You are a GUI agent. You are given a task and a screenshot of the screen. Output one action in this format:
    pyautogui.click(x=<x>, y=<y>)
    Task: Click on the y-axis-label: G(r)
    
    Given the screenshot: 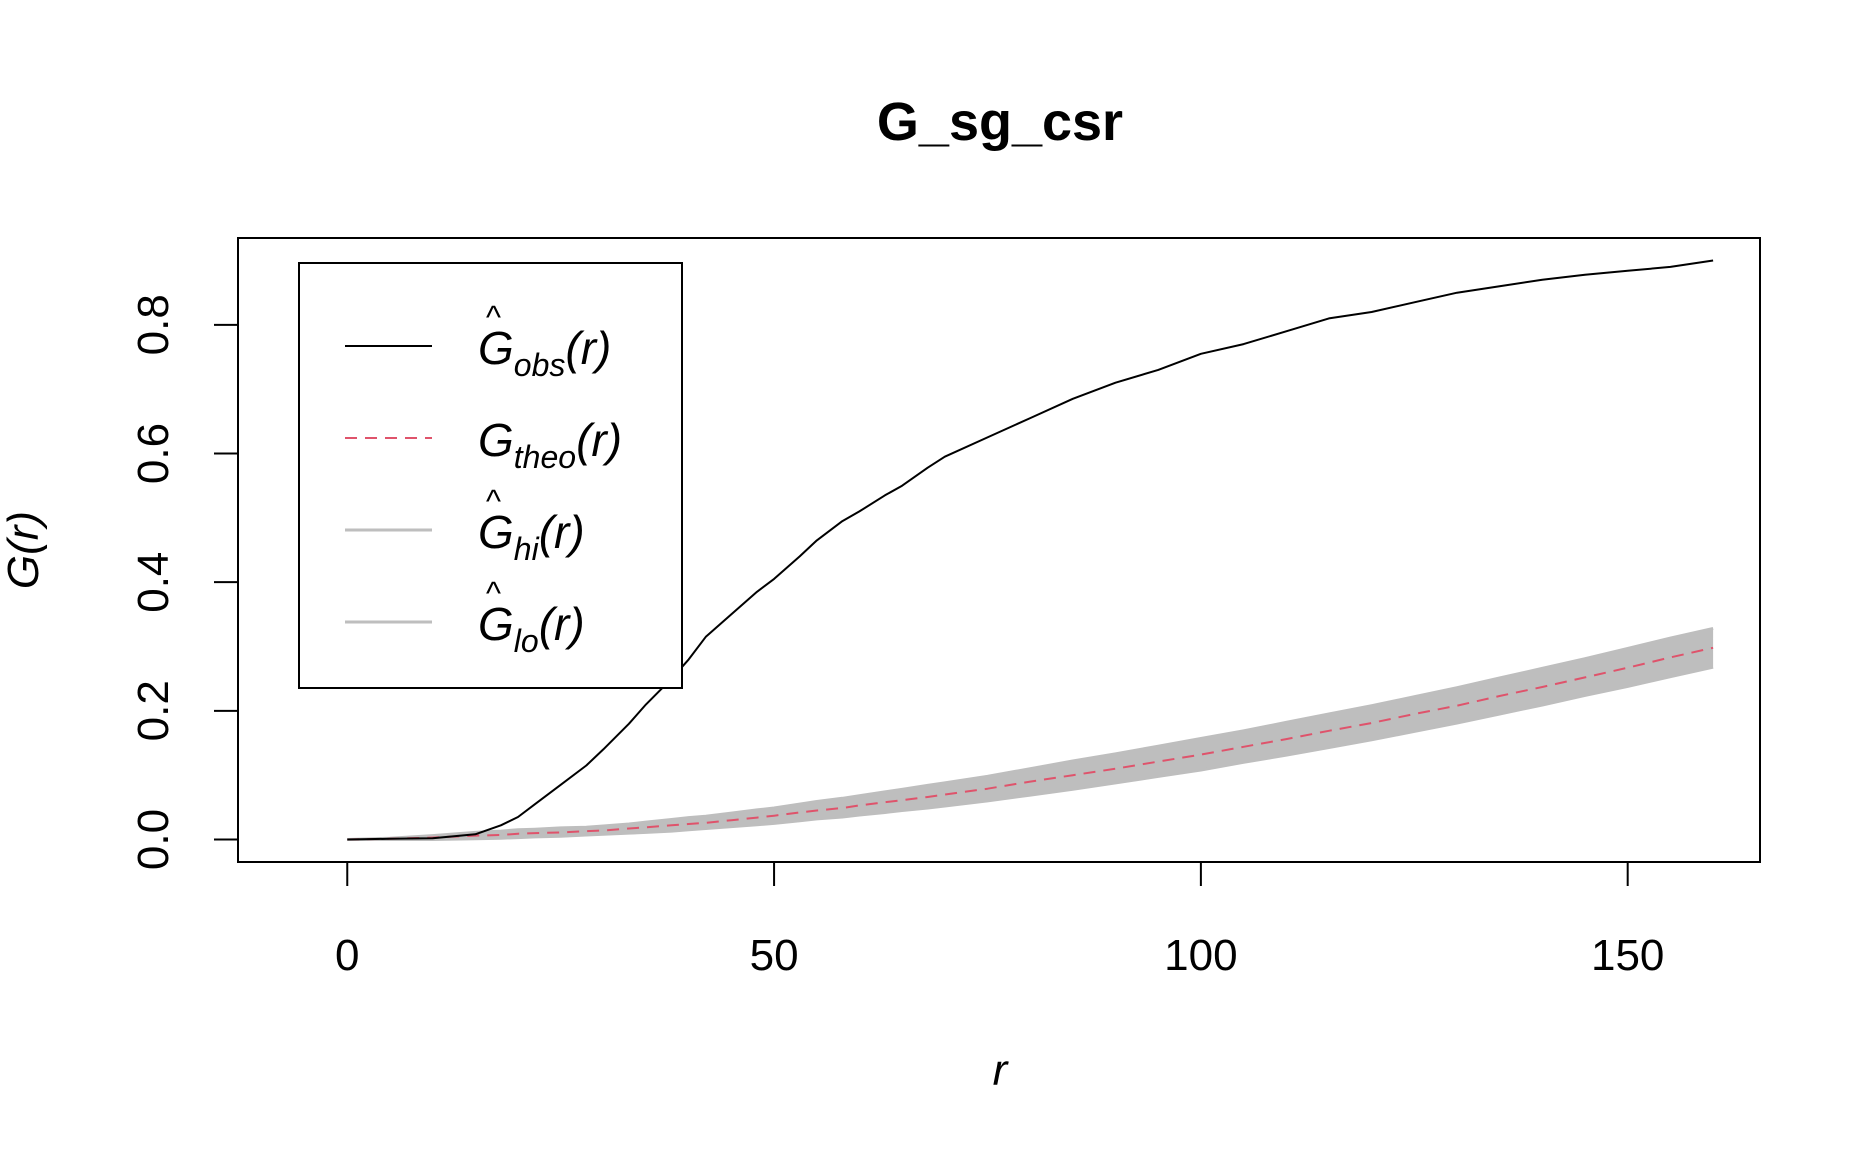 What is the action you would take?
    pyautogui.click(x=24, y=550)
    